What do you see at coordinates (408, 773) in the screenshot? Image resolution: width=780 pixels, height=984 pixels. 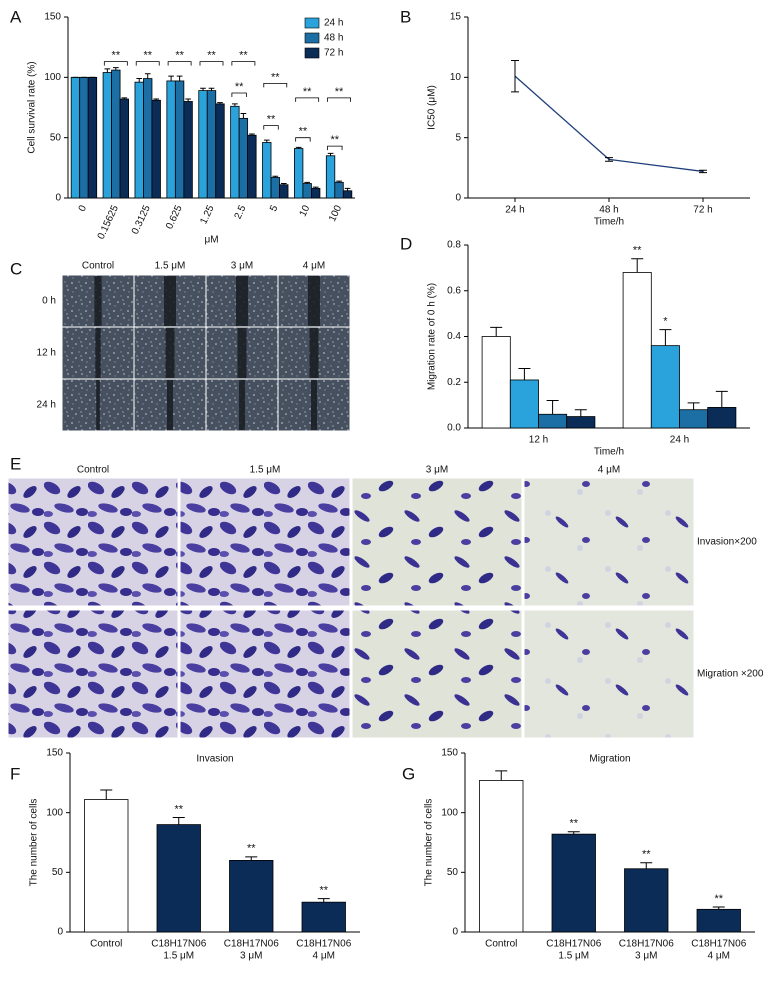 I see `panel-label: G` at bounding box center [408, 773].